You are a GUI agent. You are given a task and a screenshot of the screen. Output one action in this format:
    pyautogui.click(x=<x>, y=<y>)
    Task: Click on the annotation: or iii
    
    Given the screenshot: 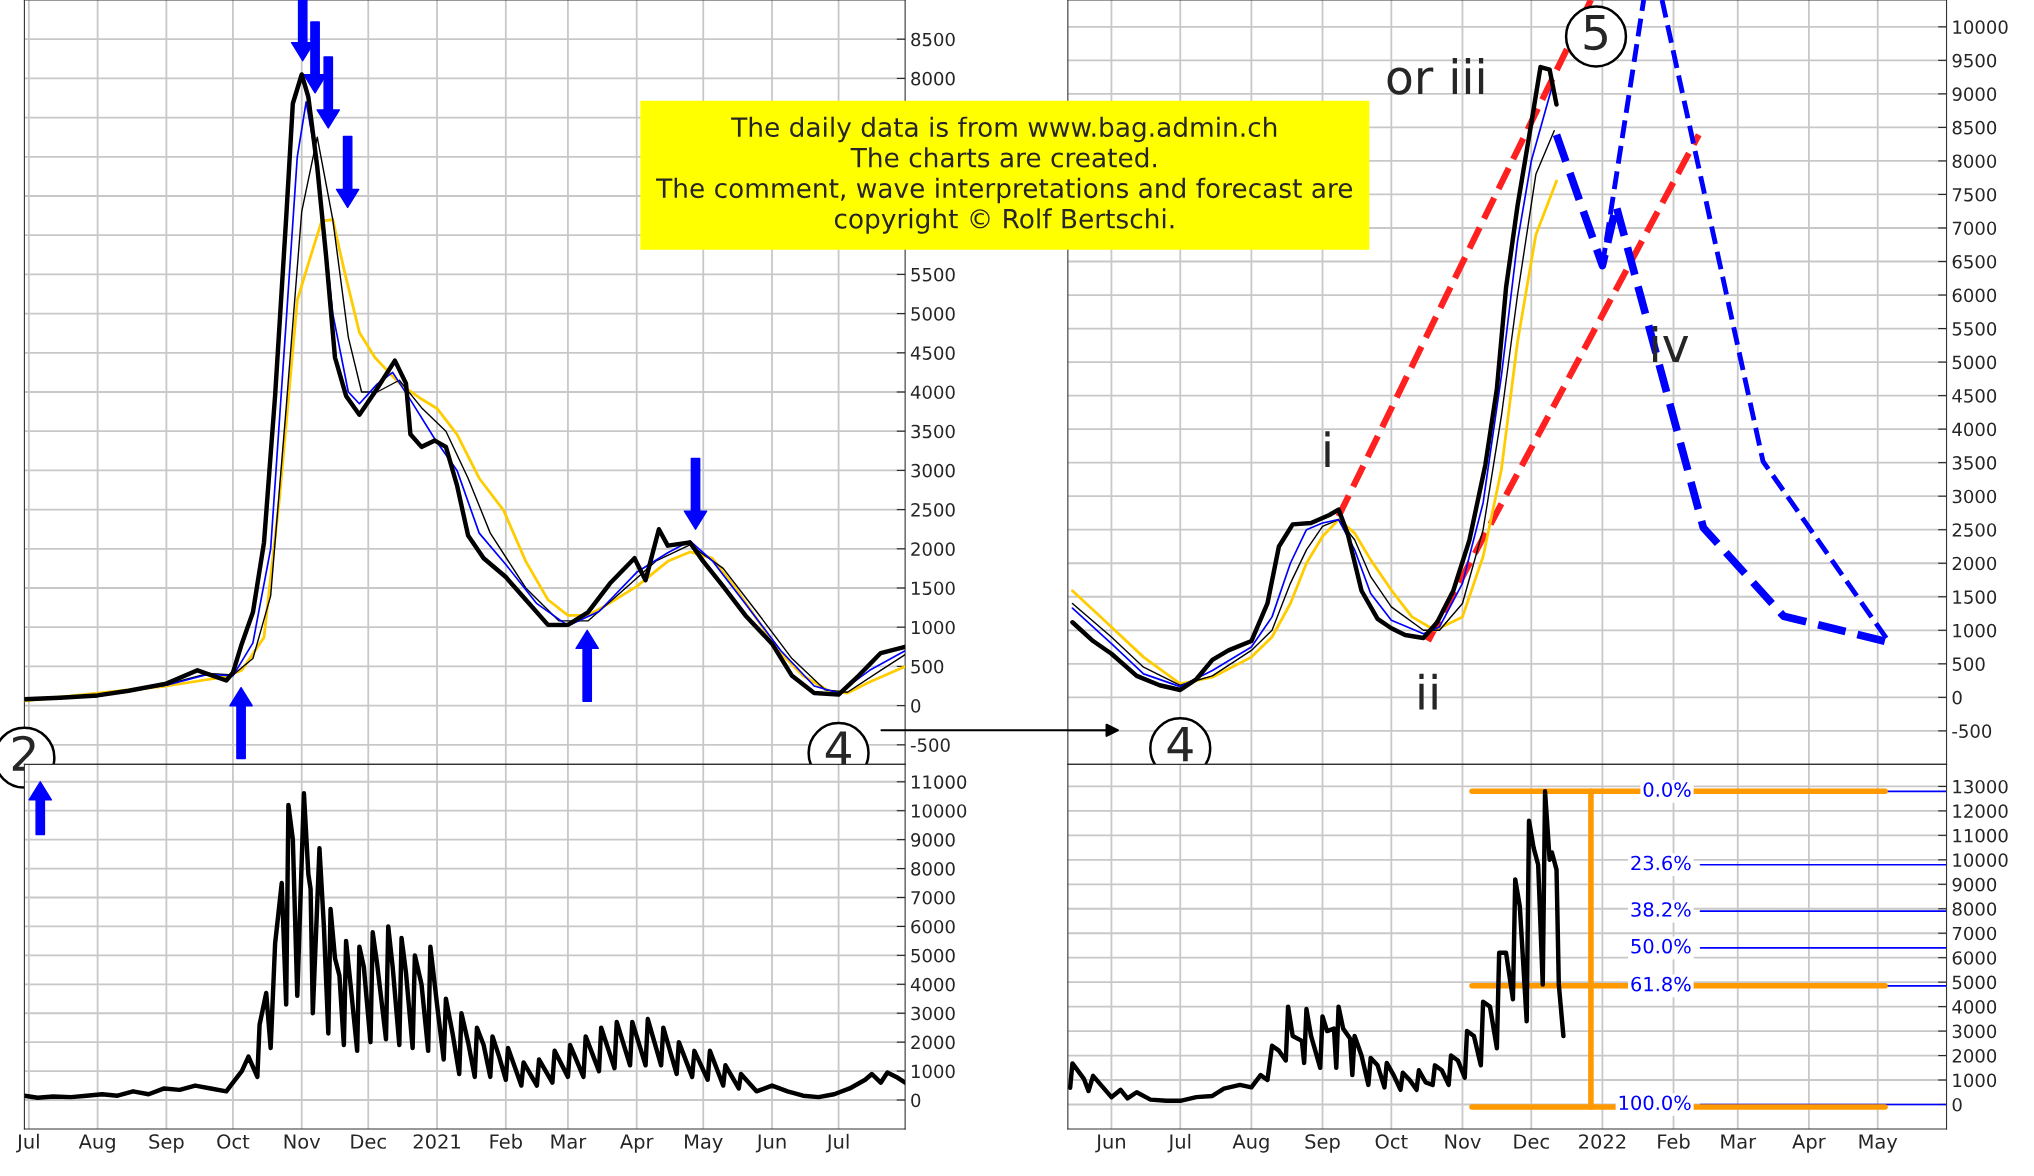 What is the action you would take?
    pyautogui.click(x=1435, y=76)
    